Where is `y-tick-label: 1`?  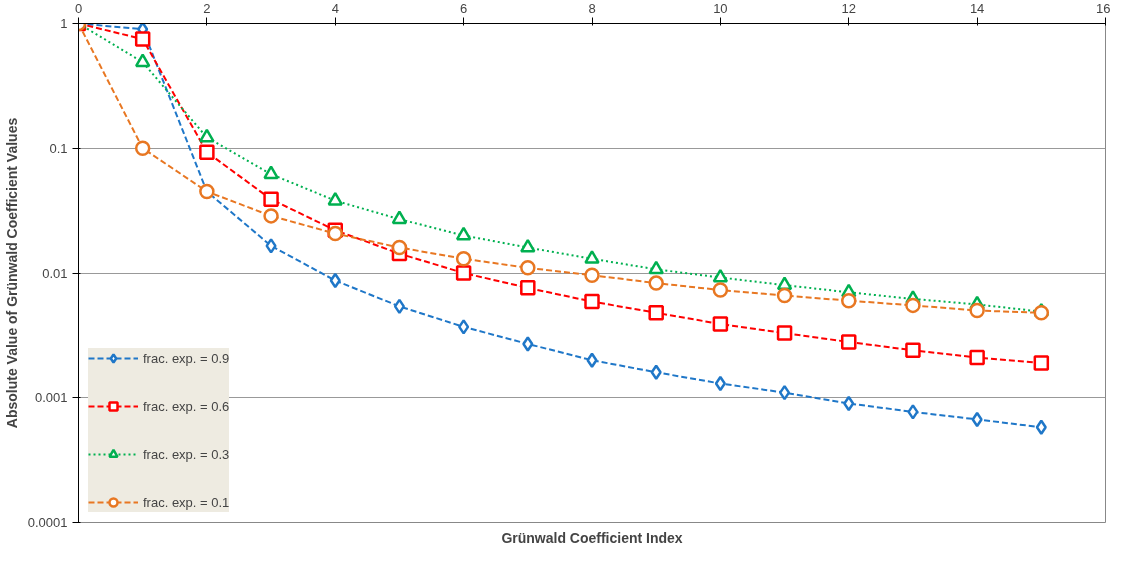 y-tick-label: 1 is located at coordinates (64, 23).